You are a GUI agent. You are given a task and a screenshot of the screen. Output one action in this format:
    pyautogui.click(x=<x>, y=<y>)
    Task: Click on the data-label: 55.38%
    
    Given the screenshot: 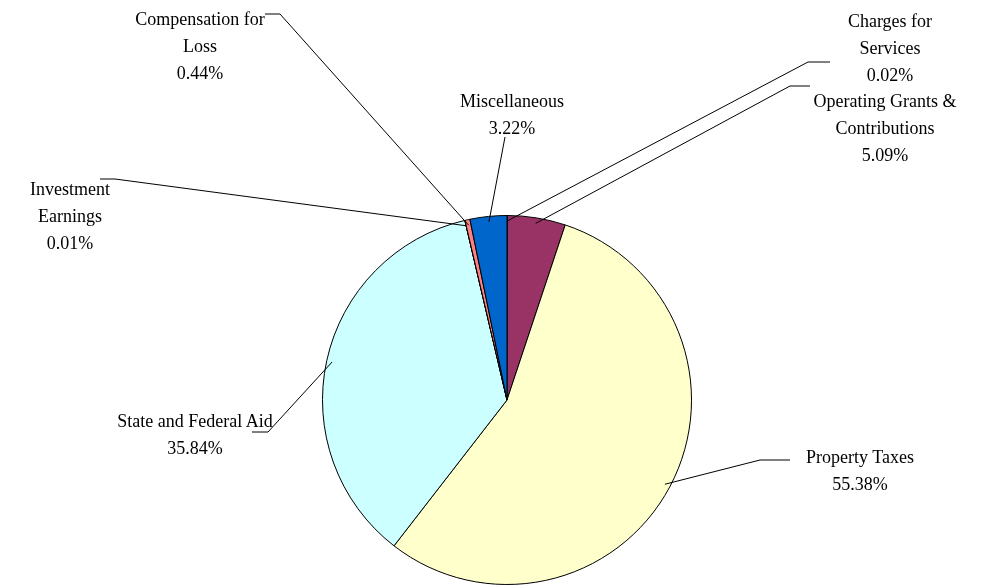 What is the action you would take?
    pyautogui.click(x=860, y=483)
    